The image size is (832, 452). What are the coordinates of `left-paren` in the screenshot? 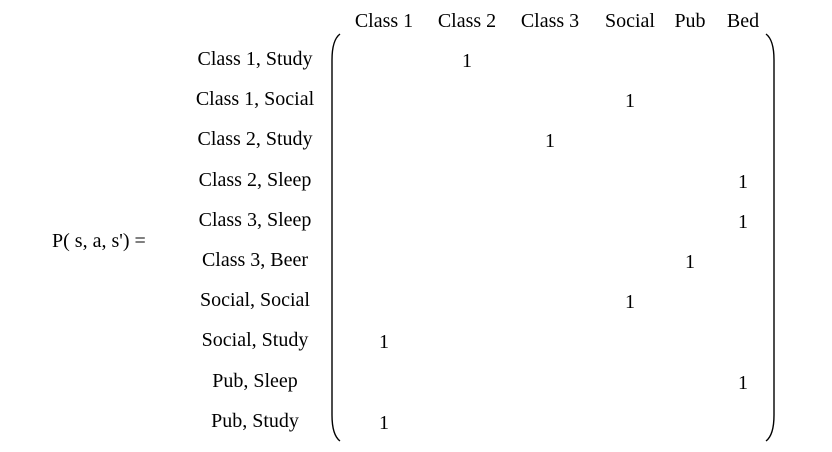 It's located at (336, 237).